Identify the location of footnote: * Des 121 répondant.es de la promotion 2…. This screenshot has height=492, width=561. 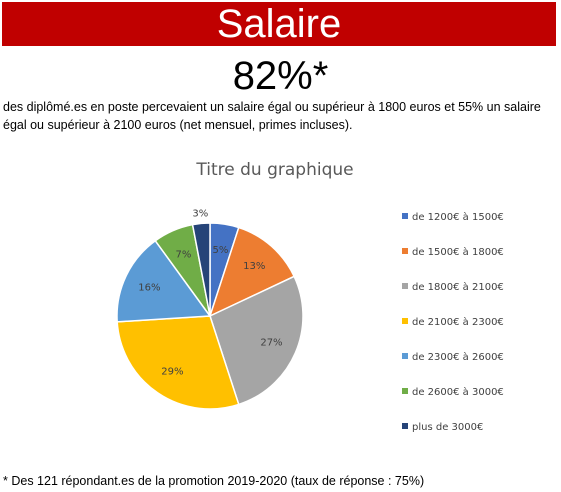
(214, 481).